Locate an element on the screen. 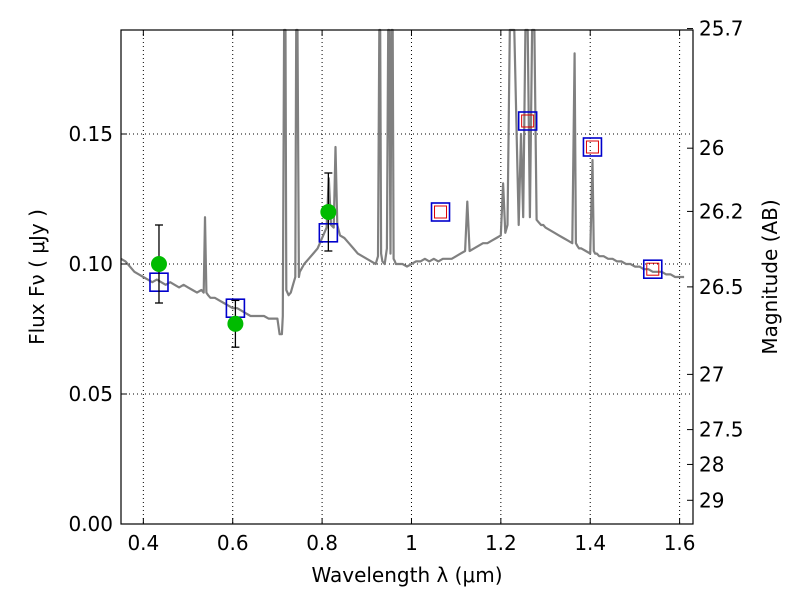  x-axis-label: Wavelength λ (μm) is located at coordinates (406, 575).